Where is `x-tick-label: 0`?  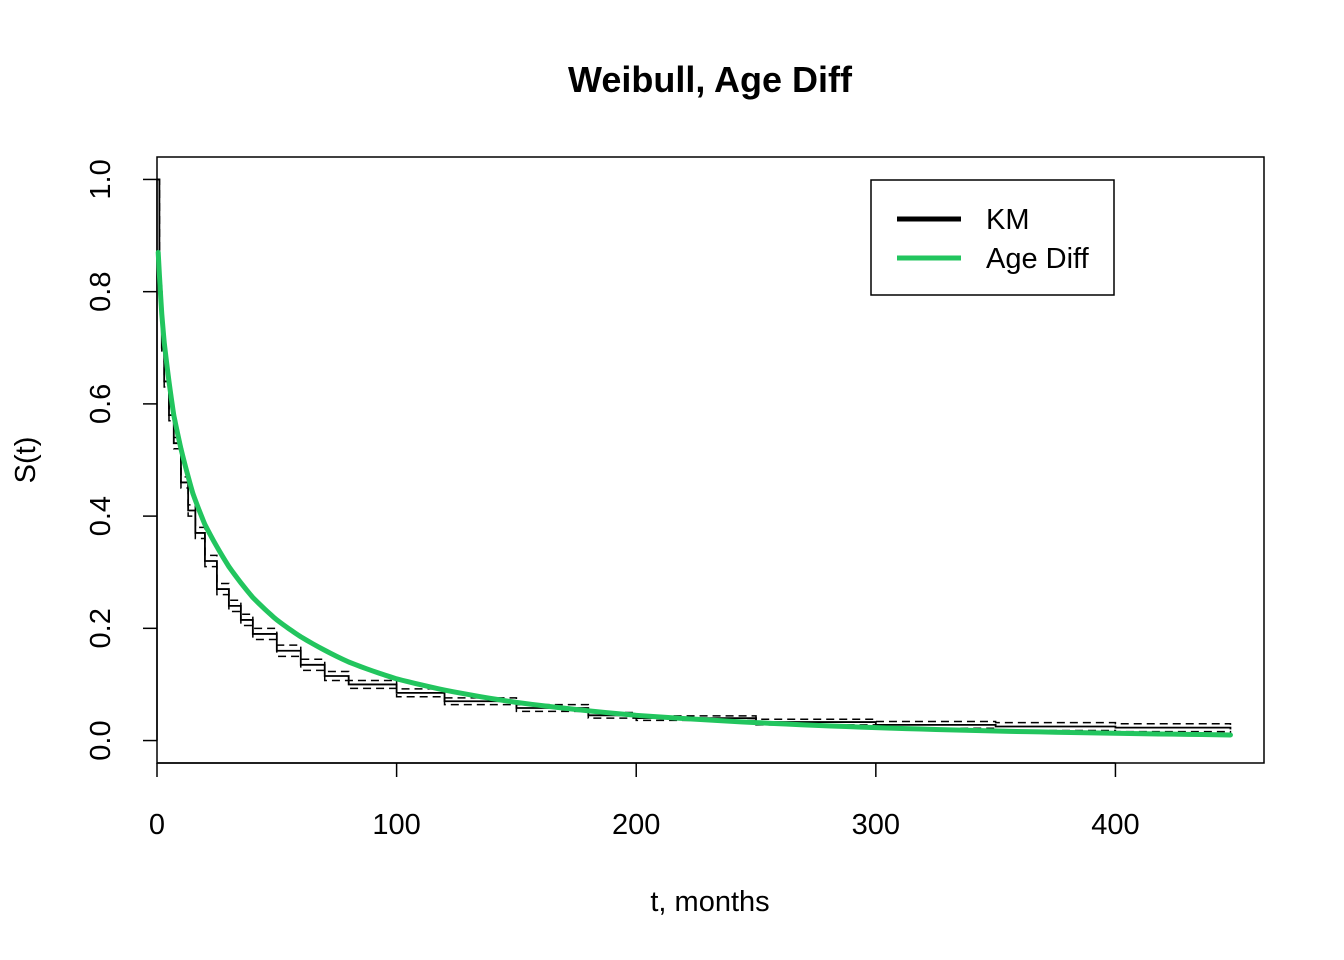 x-tick-label: 0 is located at coordinates (157, 825).